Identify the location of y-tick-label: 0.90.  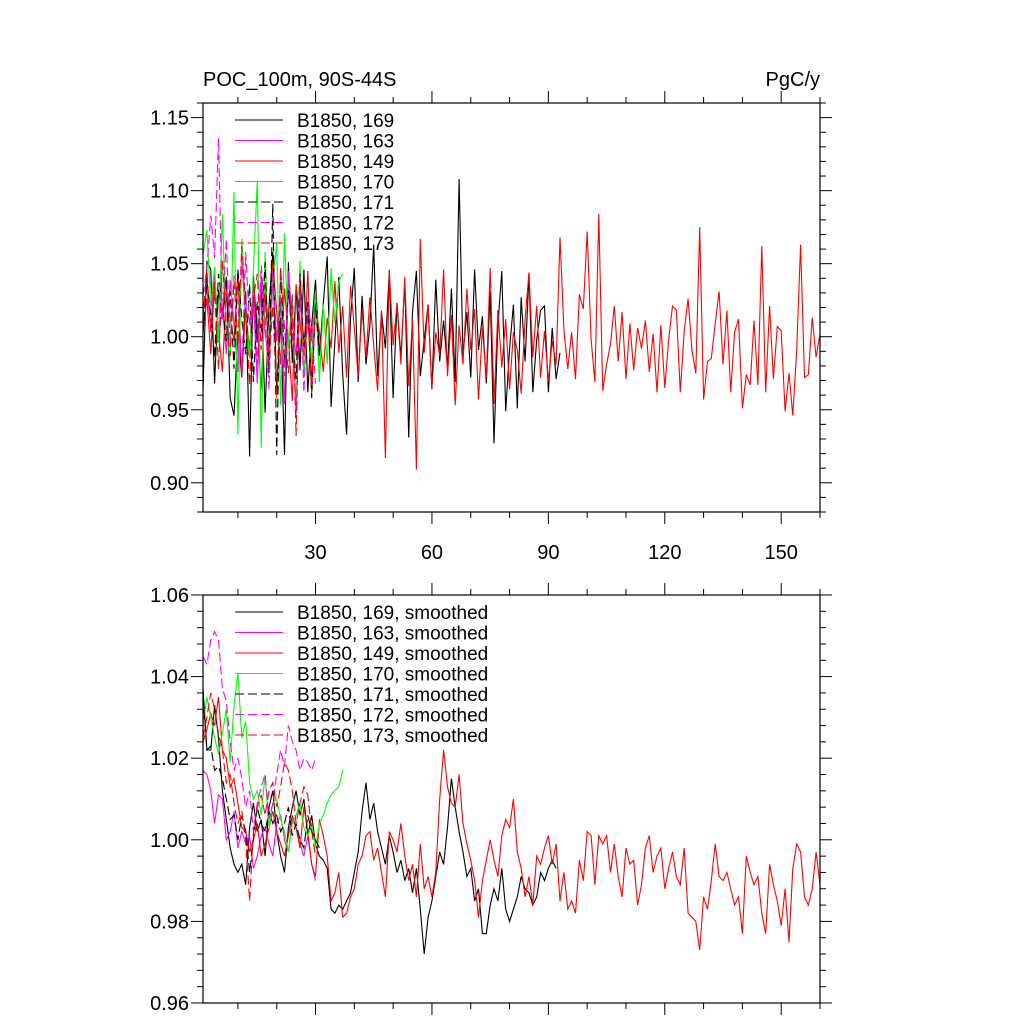
(169, 484).